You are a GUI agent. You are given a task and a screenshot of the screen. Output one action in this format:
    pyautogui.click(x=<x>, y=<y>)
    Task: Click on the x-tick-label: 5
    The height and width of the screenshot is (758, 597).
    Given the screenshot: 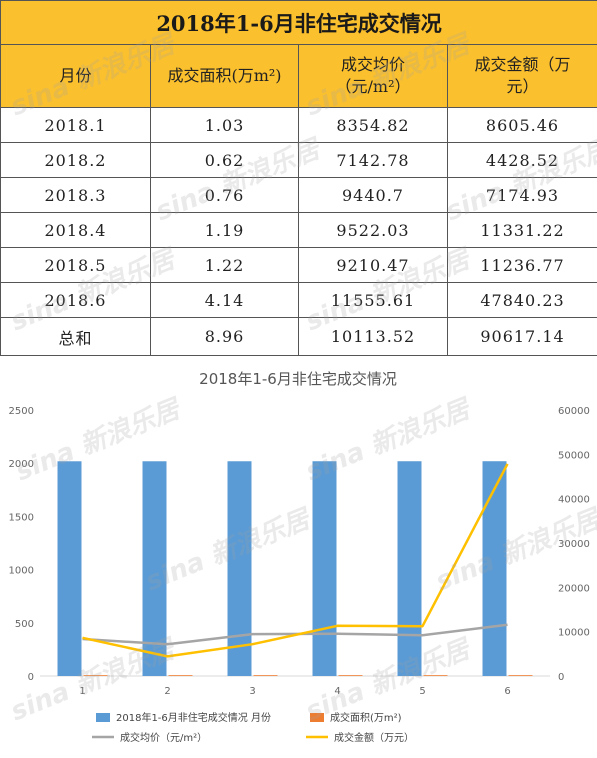 What is the action you would take?
    pyautogui.click(x=422, y=691)
    